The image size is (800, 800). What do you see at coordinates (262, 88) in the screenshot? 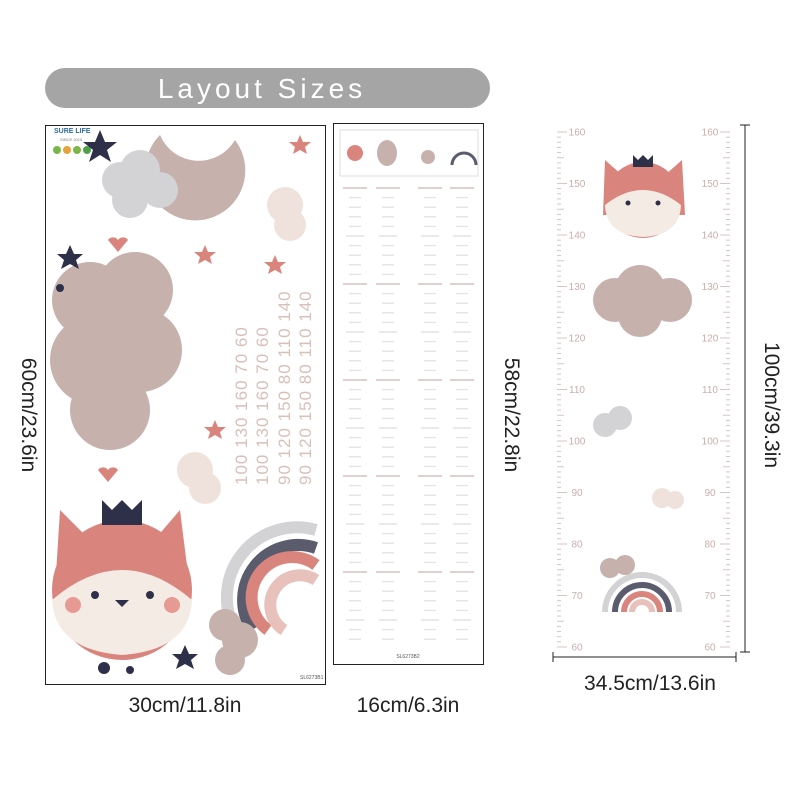
I see `title: Layout Sizes` at bounding box center [262, 88].